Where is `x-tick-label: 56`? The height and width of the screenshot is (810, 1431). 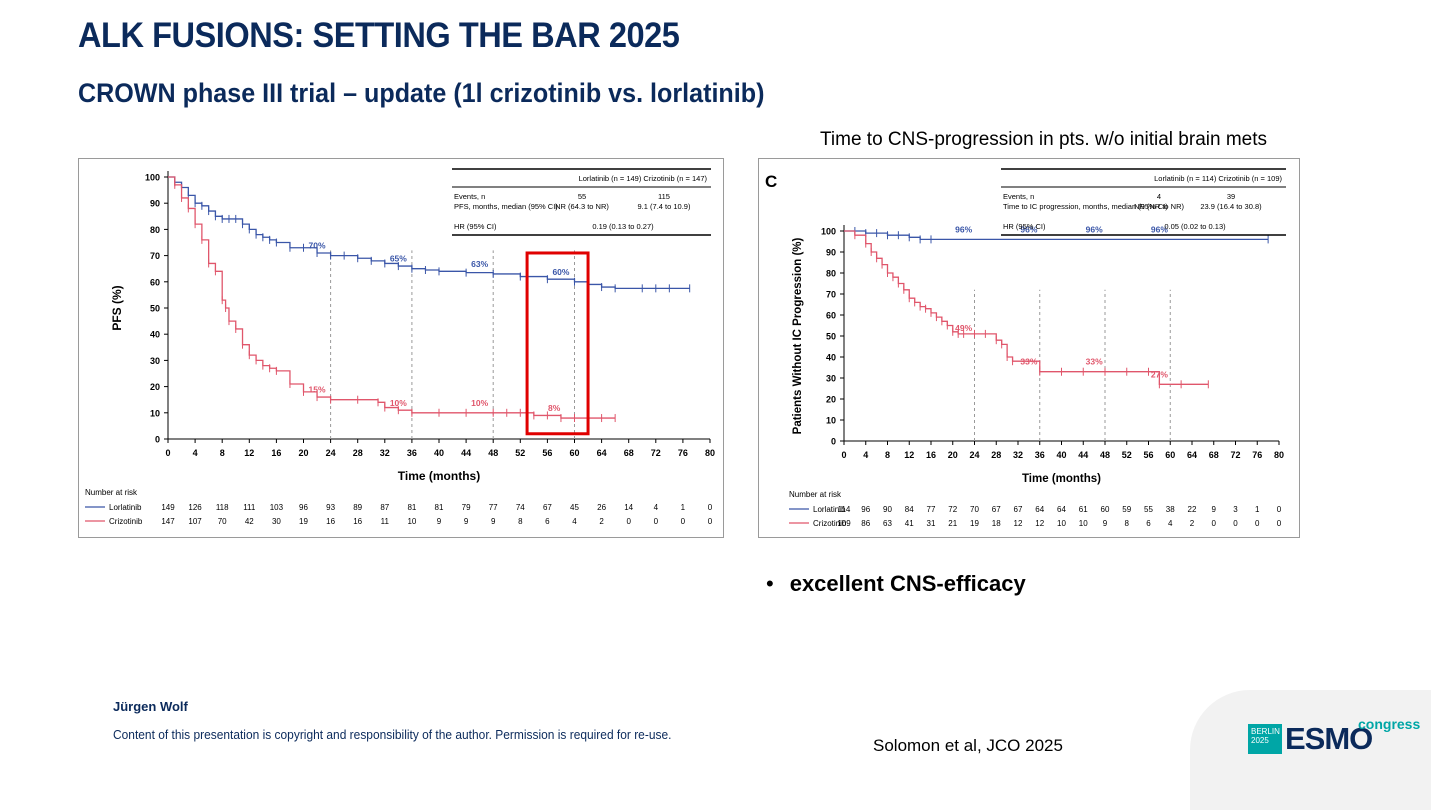 x-tick-label: 56 is located at coordinates (1148, 455).